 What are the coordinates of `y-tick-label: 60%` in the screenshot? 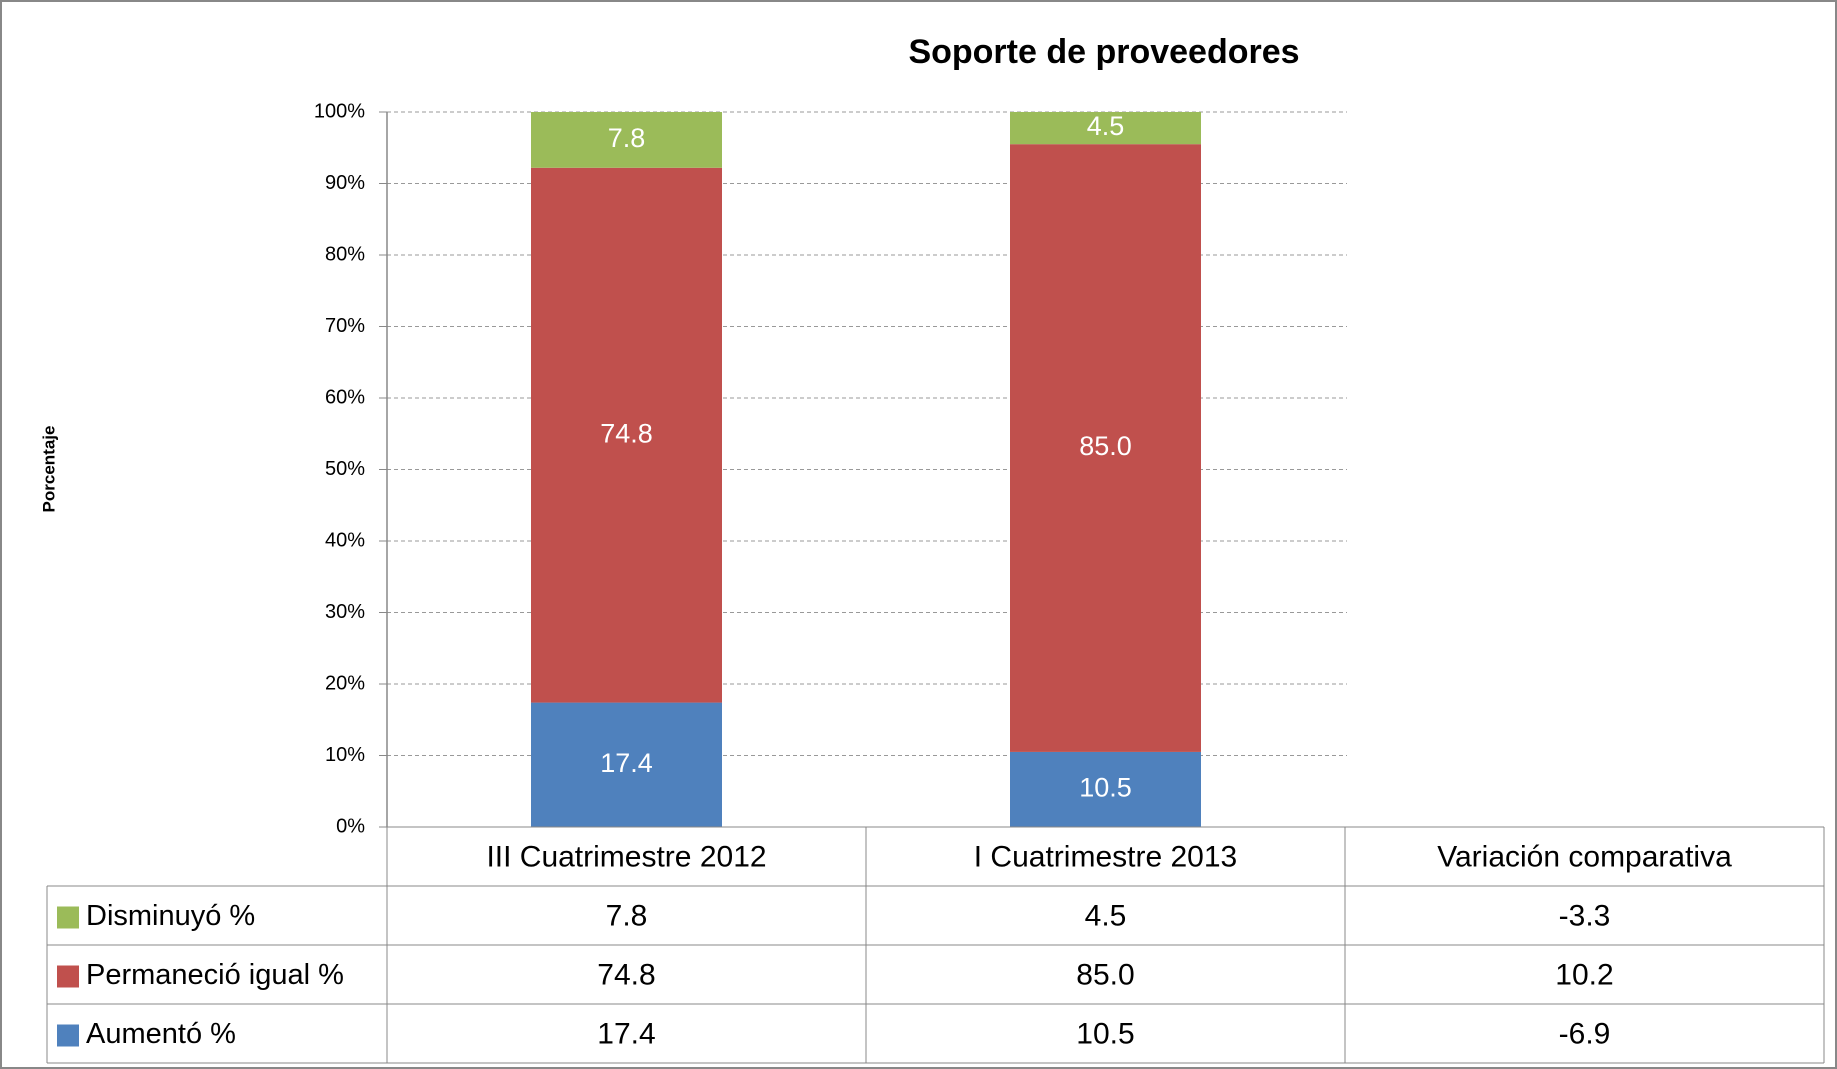 It's located at (345, 397).